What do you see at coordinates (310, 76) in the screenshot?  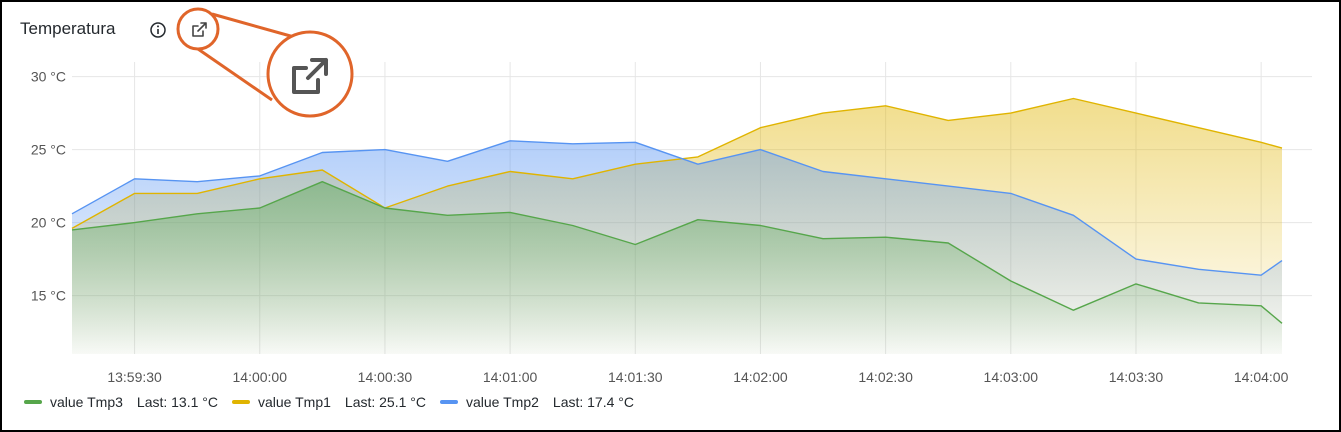 I see `external-link-icon-zoomed` at bounding box center [310, 76].